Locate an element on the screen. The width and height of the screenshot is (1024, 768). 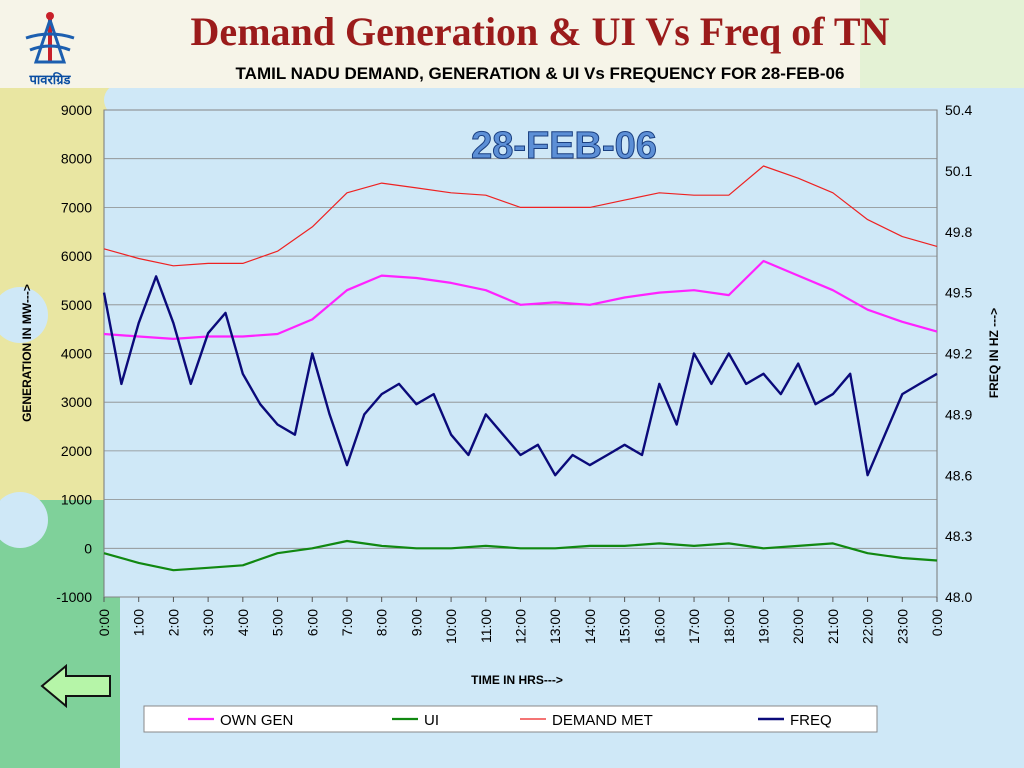
x-tick-label: 15:00 is located at coordinates (625, 626).